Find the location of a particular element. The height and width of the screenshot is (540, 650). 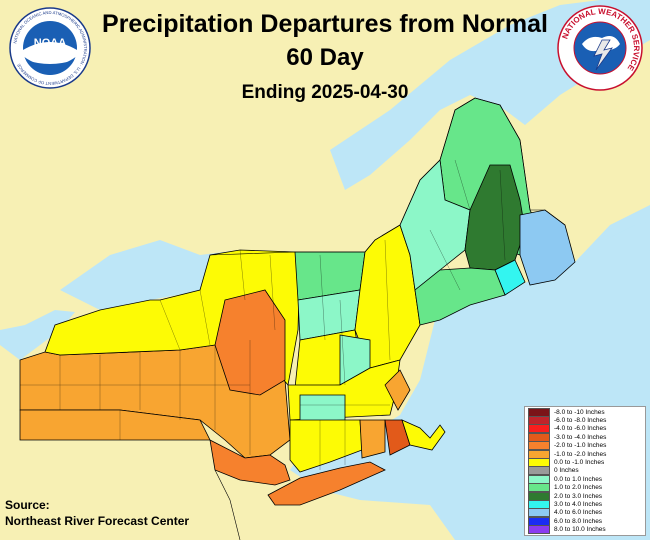

legend-label: 3.0 to 4.0 Inches is located at coordinates (578, 504).